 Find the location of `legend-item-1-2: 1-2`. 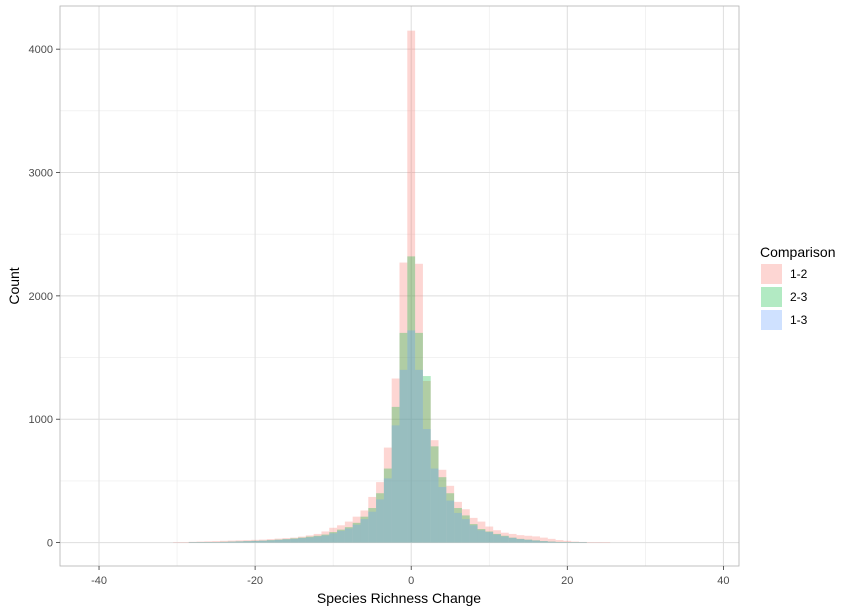

legend-item-1-2: 1-2 is located at coordinates (784, 274).